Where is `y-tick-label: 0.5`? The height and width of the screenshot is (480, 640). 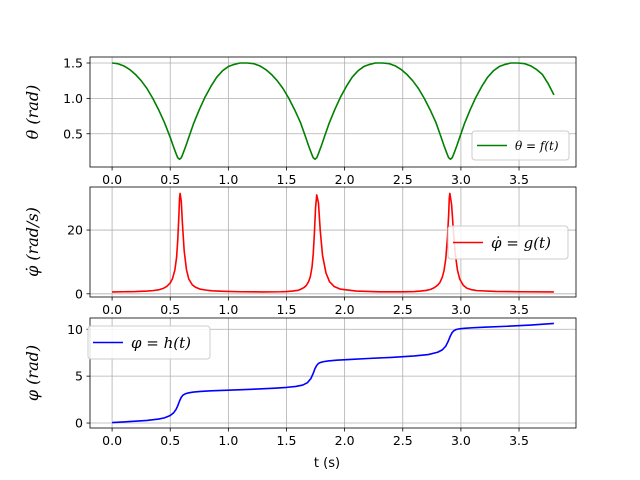 y-tick-label: 0.5 is located at coordinates (73, 133).